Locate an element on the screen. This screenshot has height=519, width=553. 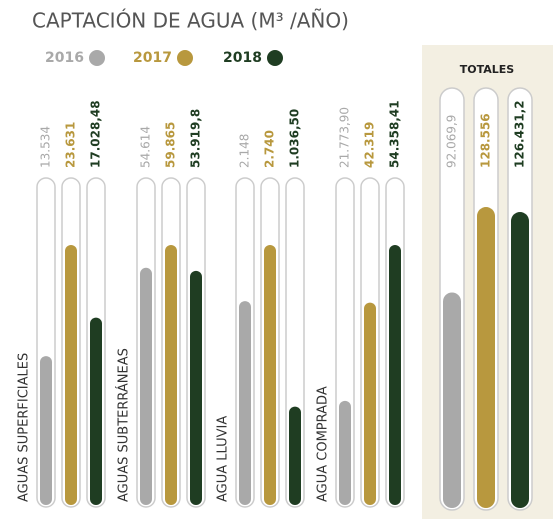
value-label: 23.631 is located at coordinates (71, 145).